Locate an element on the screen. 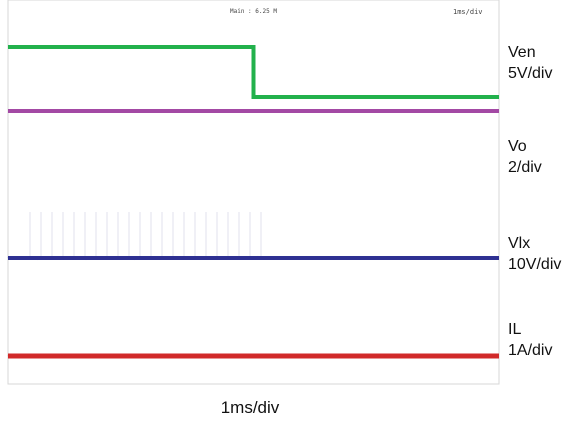 The width and height of the screenshot is (574, 424). ven-name: Ven is located at coordinates (522, 52).